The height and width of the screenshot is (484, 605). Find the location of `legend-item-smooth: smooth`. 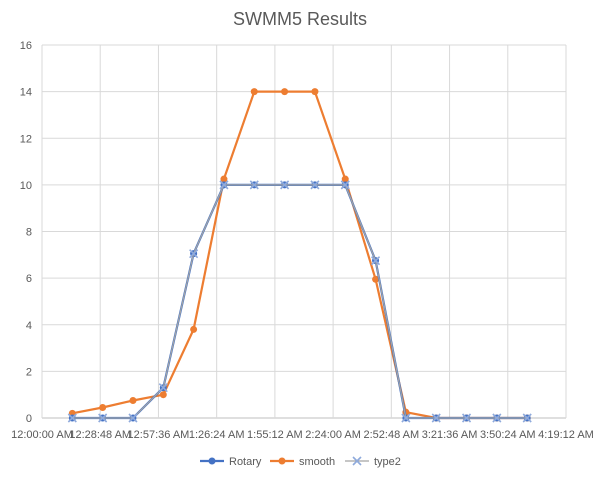

legend-item-smooth: smooth is located at coordinates (302, 462).